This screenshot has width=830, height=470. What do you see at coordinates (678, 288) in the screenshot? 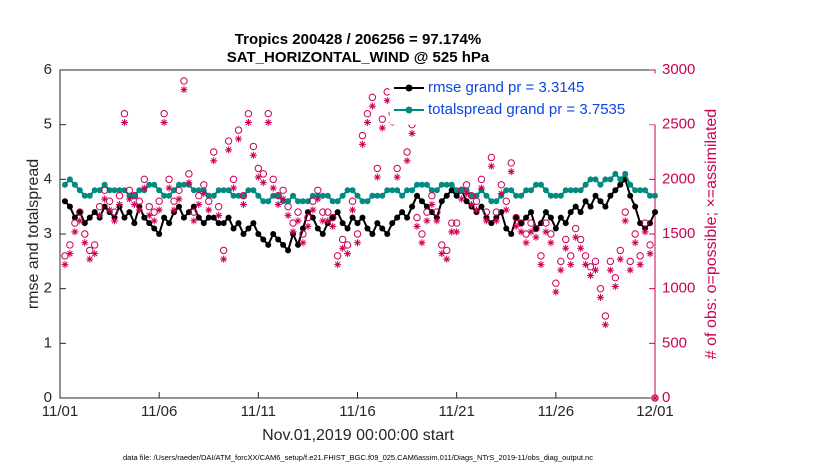
I see `y2-tick-label: 1000` at bounding box center [678, 288].